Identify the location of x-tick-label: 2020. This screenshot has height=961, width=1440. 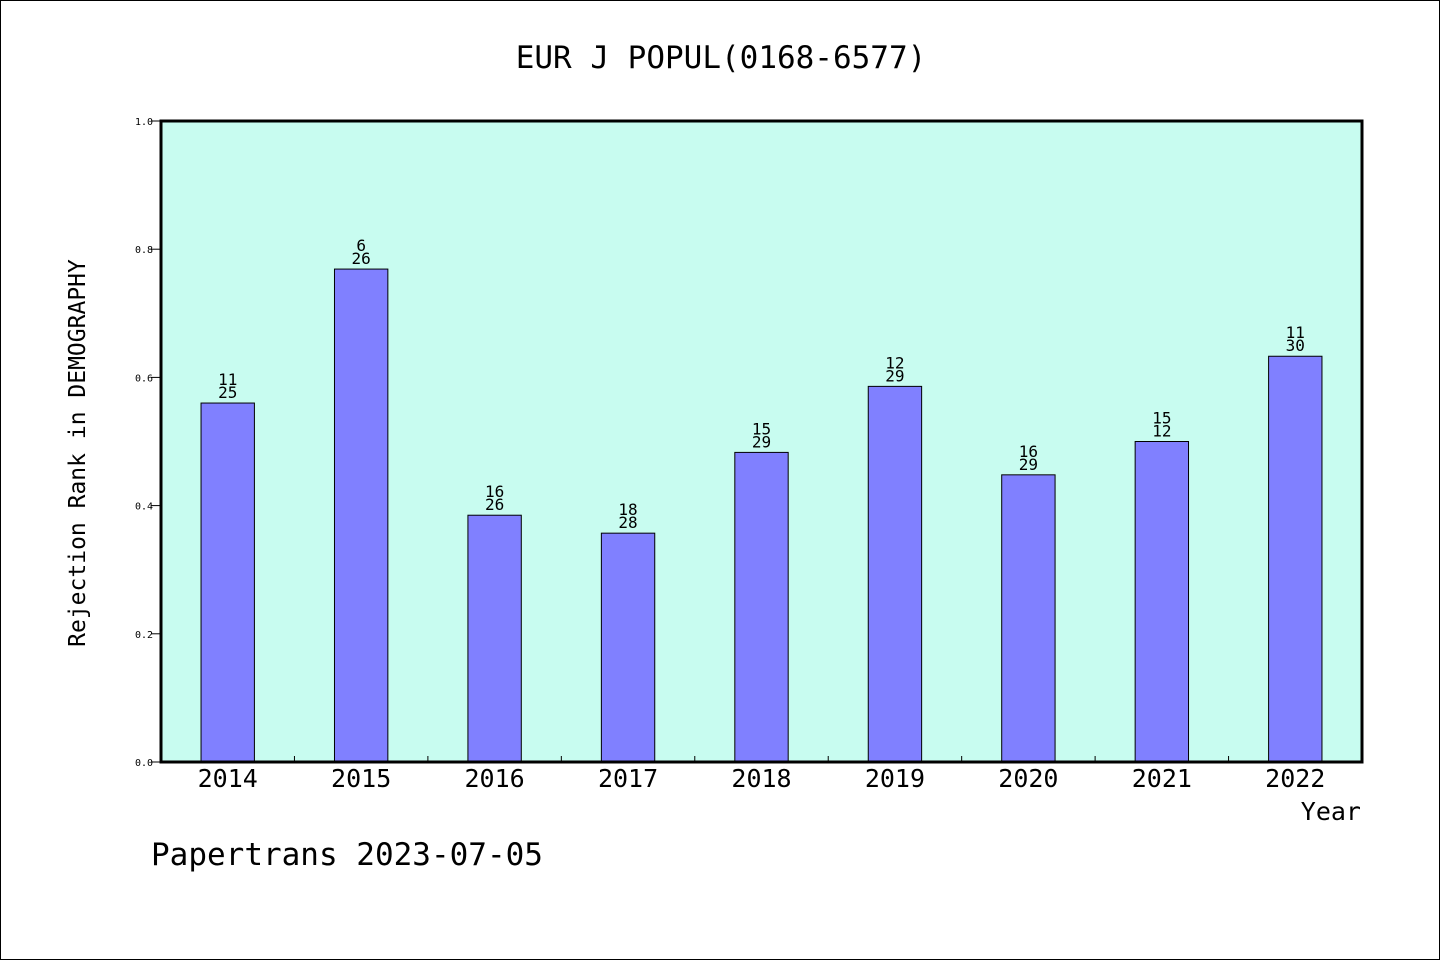
(1028, 778).